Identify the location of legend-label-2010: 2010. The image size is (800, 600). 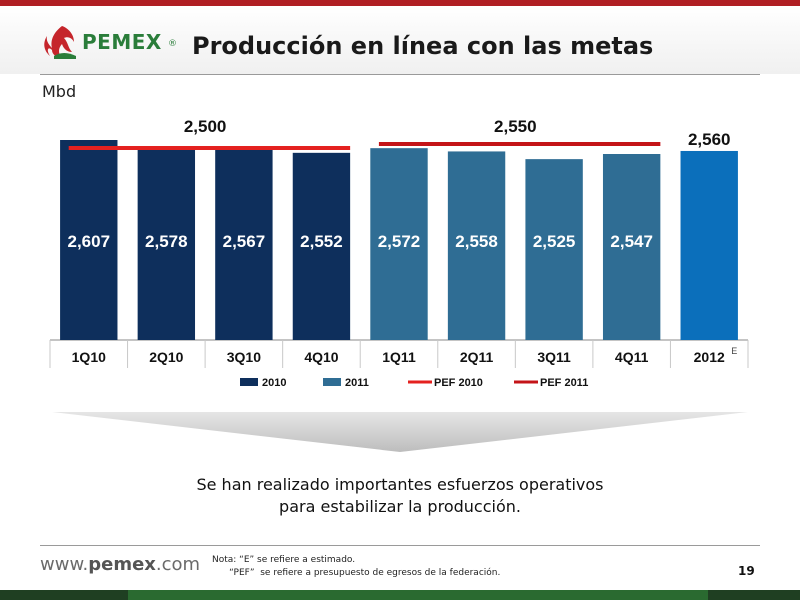
(274, 383).